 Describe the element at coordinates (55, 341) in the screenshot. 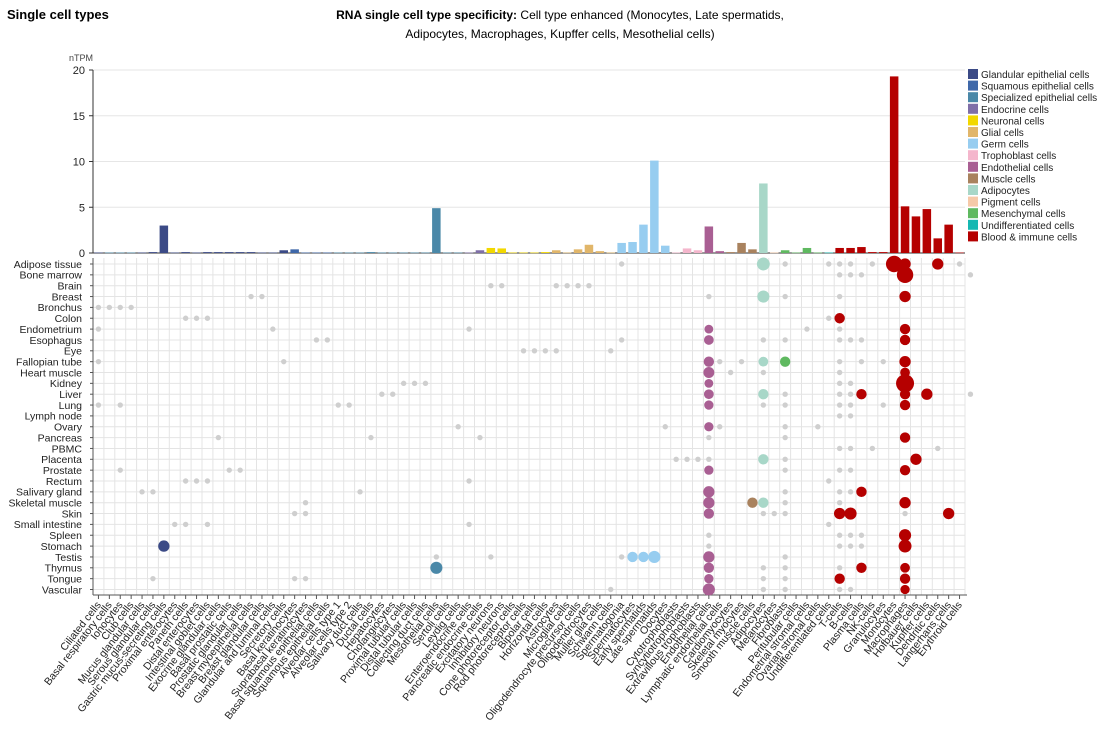

I see `tissue-label: Esophagus` at that location.